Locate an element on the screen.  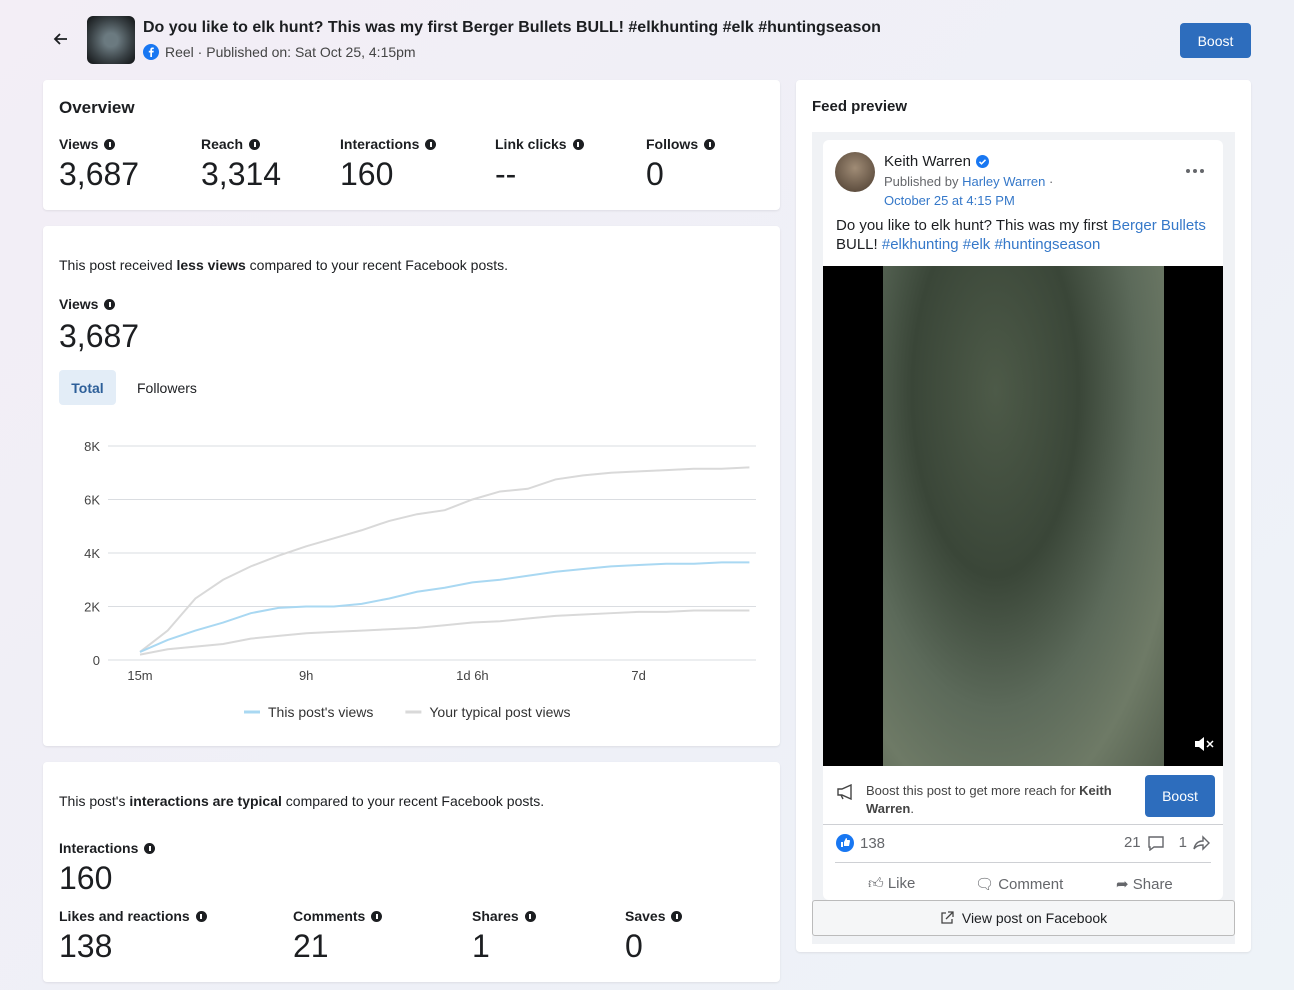
share-count: 1 is located at coordinates (1182, 842).